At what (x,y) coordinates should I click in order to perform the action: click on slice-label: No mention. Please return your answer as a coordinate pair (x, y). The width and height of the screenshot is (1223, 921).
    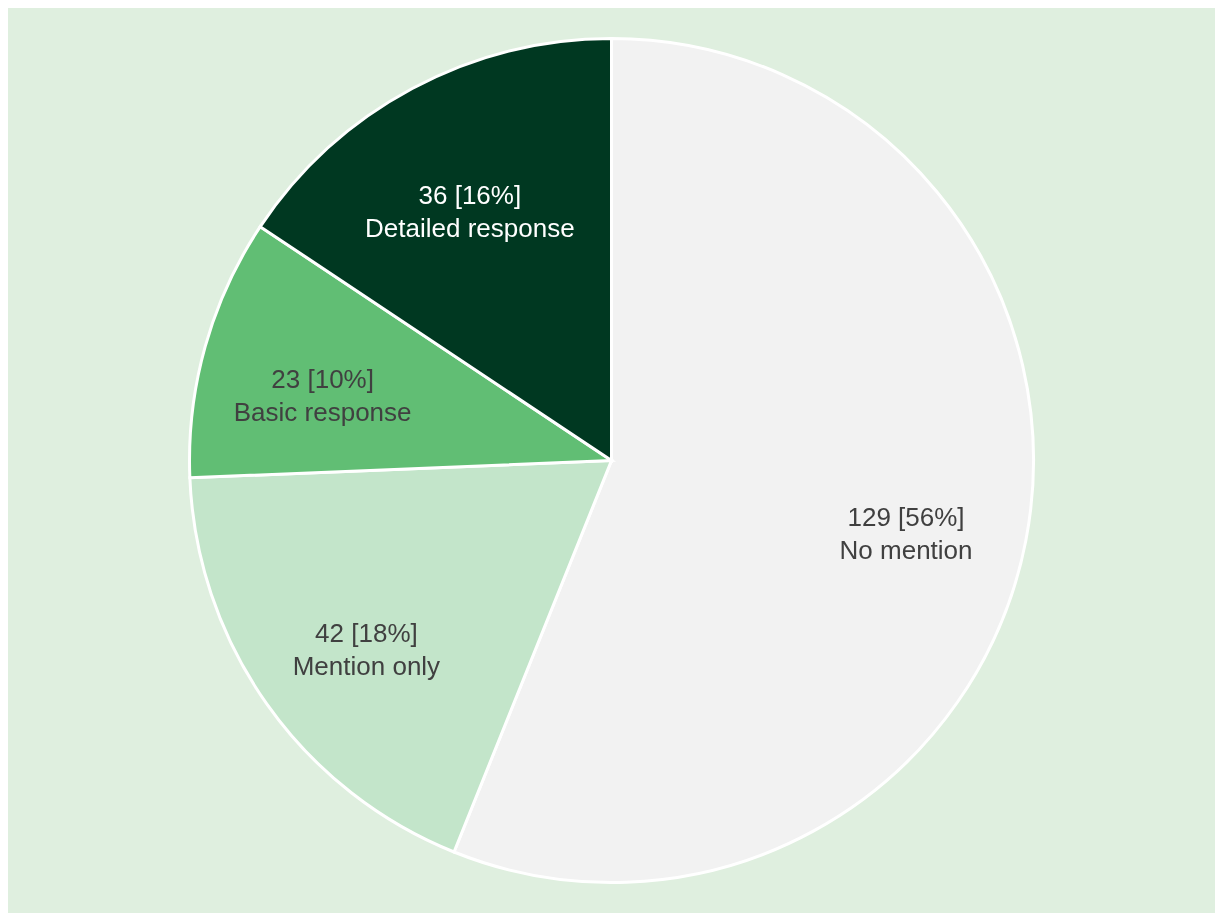
    Looking at the image, I should click on (906, 549).